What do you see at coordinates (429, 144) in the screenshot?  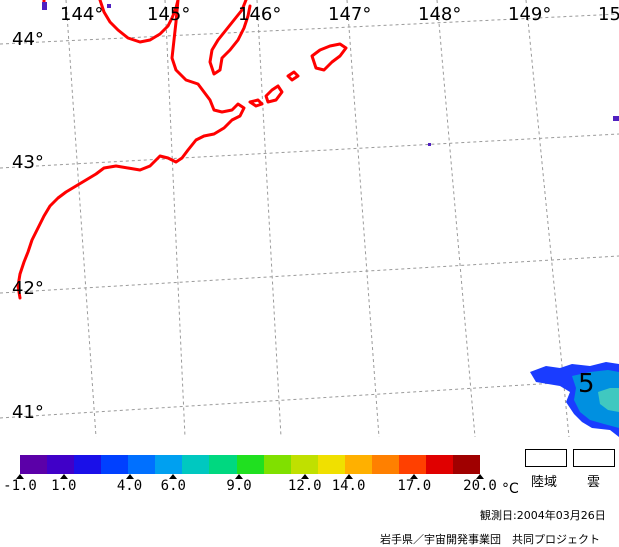 I see `cloud-speck-mid` at bounding box center [429, 144].